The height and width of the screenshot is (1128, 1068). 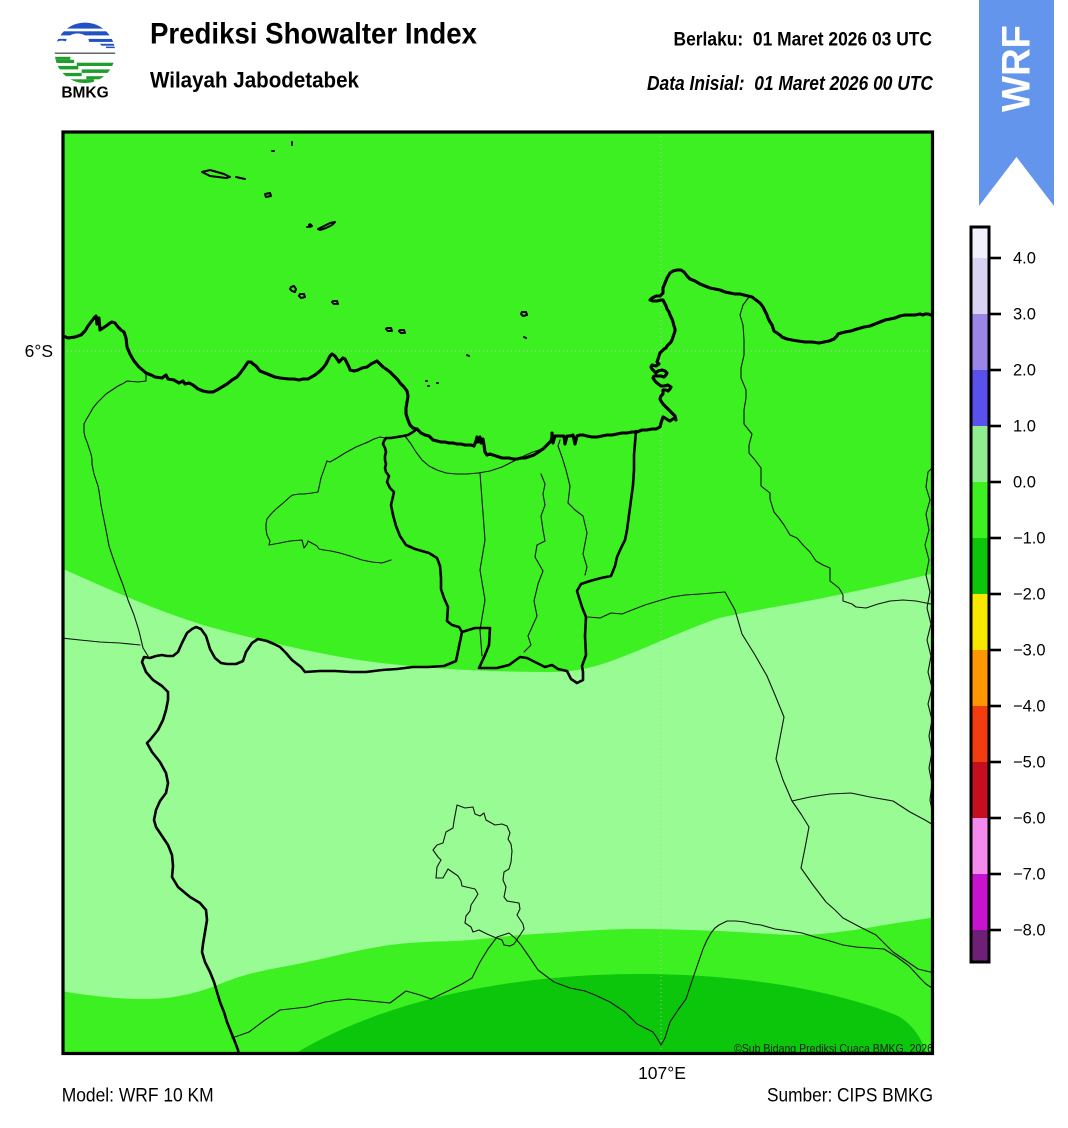 I want to click on svg-text: −2.0, so click(x=1029, y=595).